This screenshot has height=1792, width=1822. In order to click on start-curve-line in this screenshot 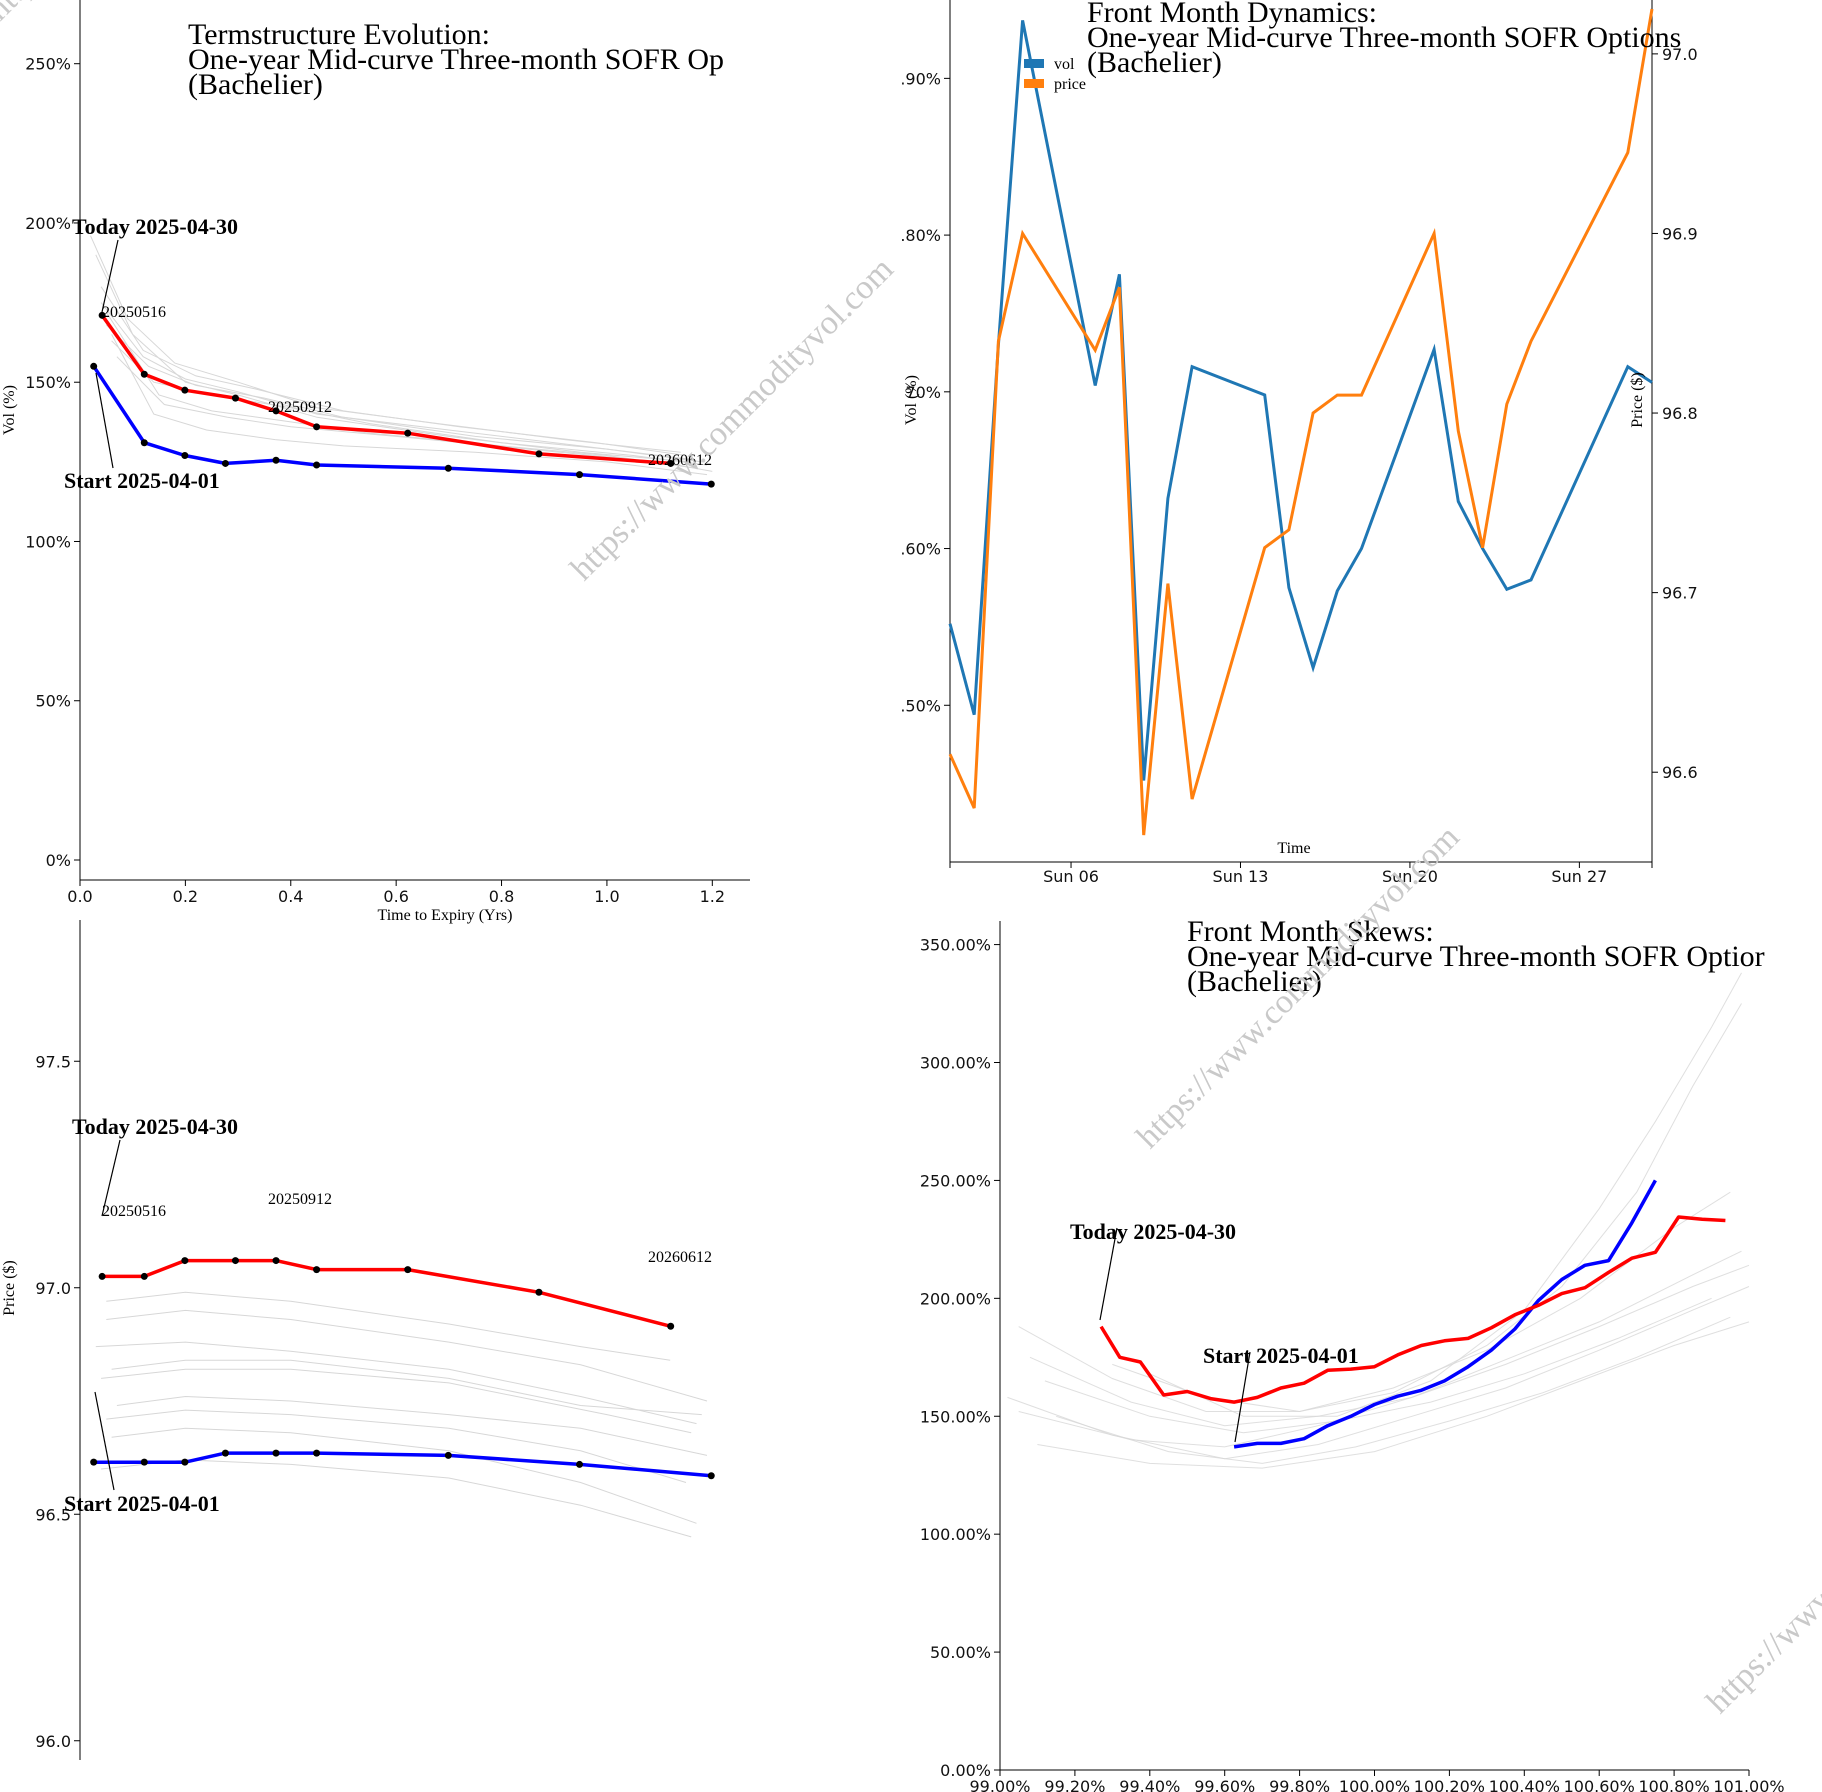, I will do `click(1445, 1314)`.